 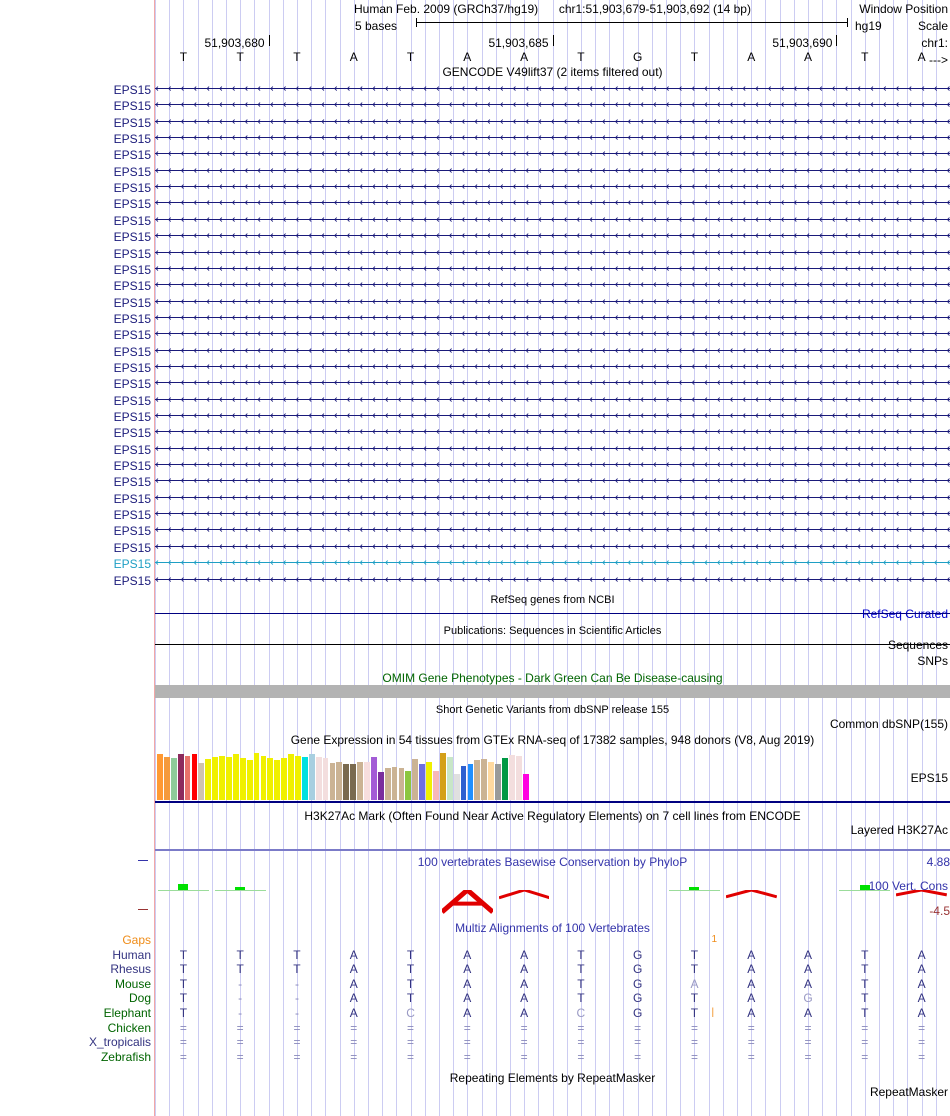 What do you see at coordinates (129, 1027) in the screenshot?
I see `multiz-species-label: Chicken` at bounding box center [129, 1027].